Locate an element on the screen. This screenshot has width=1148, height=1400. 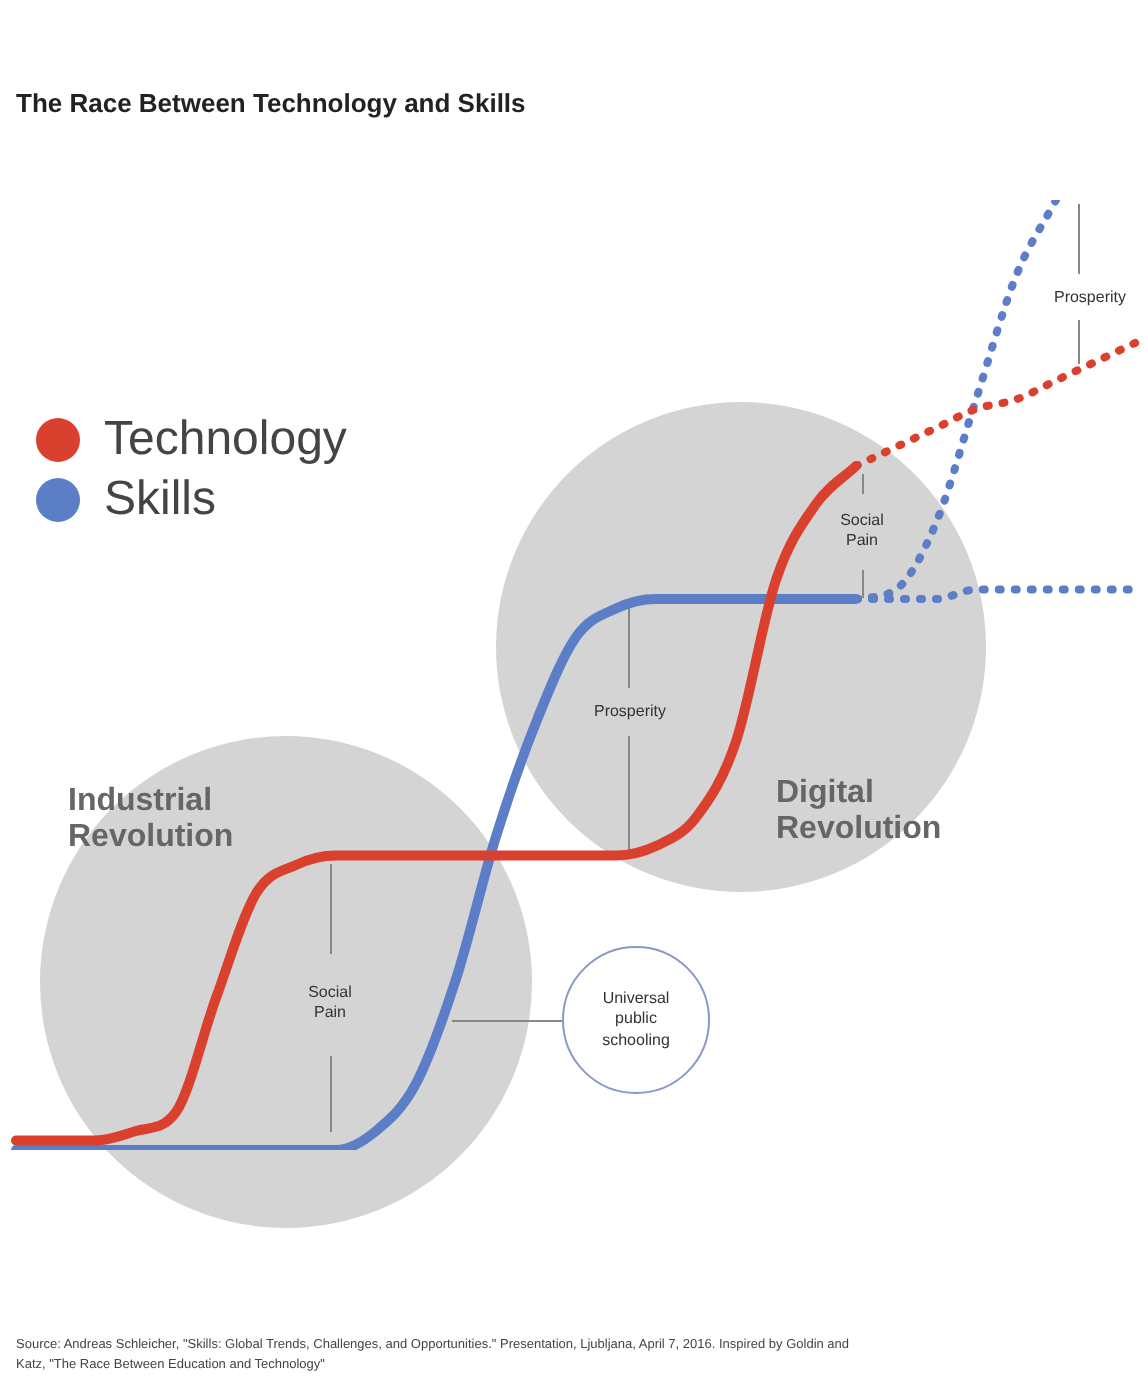
chart-title: The Race Between Technology and Skills is located at coordinates (271, 103).